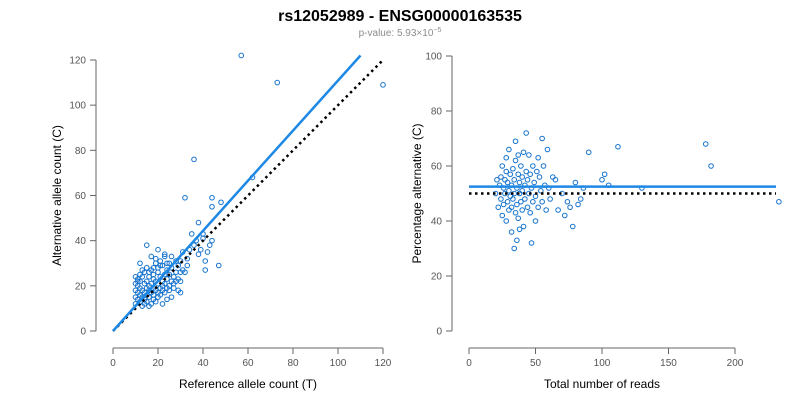 The width and height of the screenshot is (800, 400). I want to click on subtitle-exponent: −5, so click(437, 30).